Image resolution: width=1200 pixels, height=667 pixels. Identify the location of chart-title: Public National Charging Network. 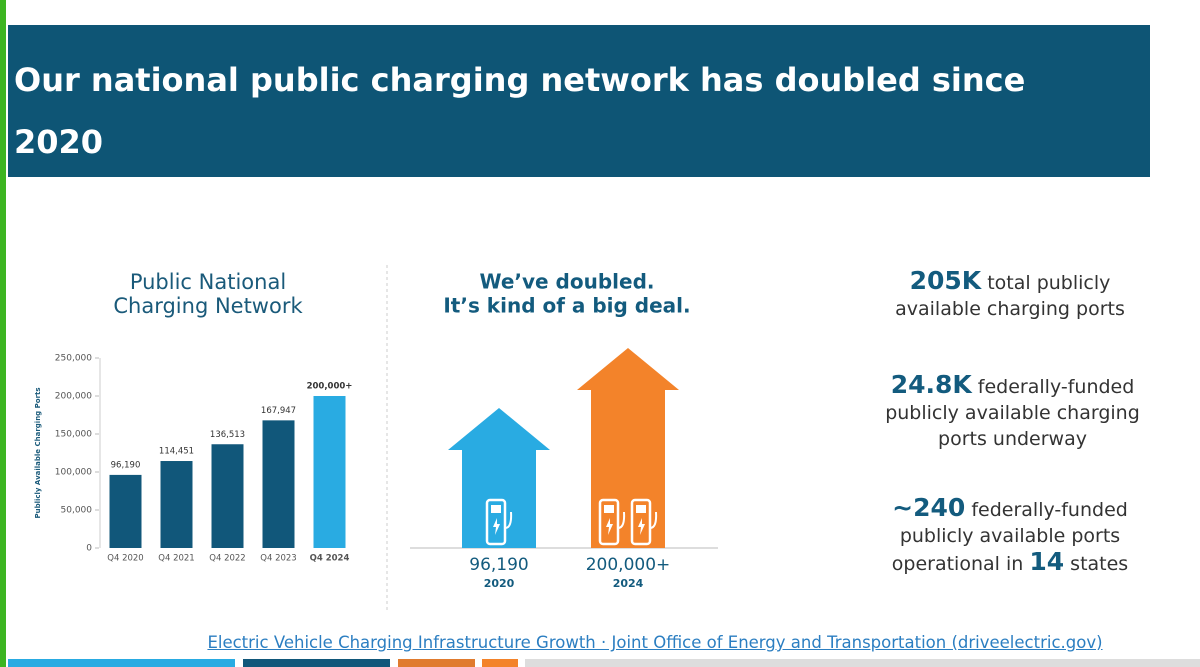
(208, 294).